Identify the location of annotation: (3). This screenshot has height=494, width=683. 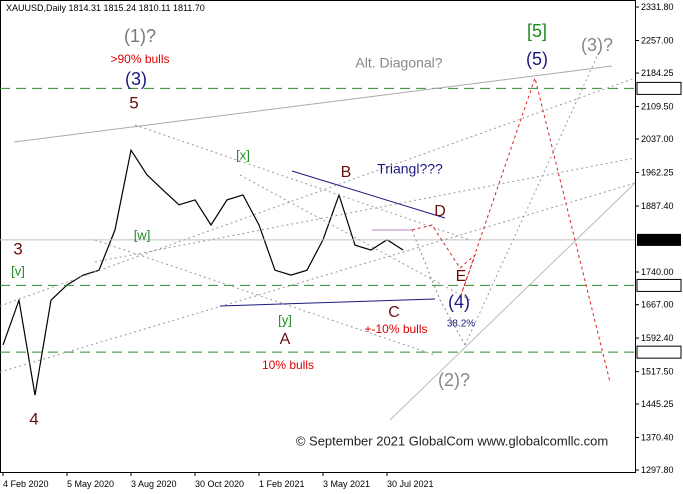
(136, 79).